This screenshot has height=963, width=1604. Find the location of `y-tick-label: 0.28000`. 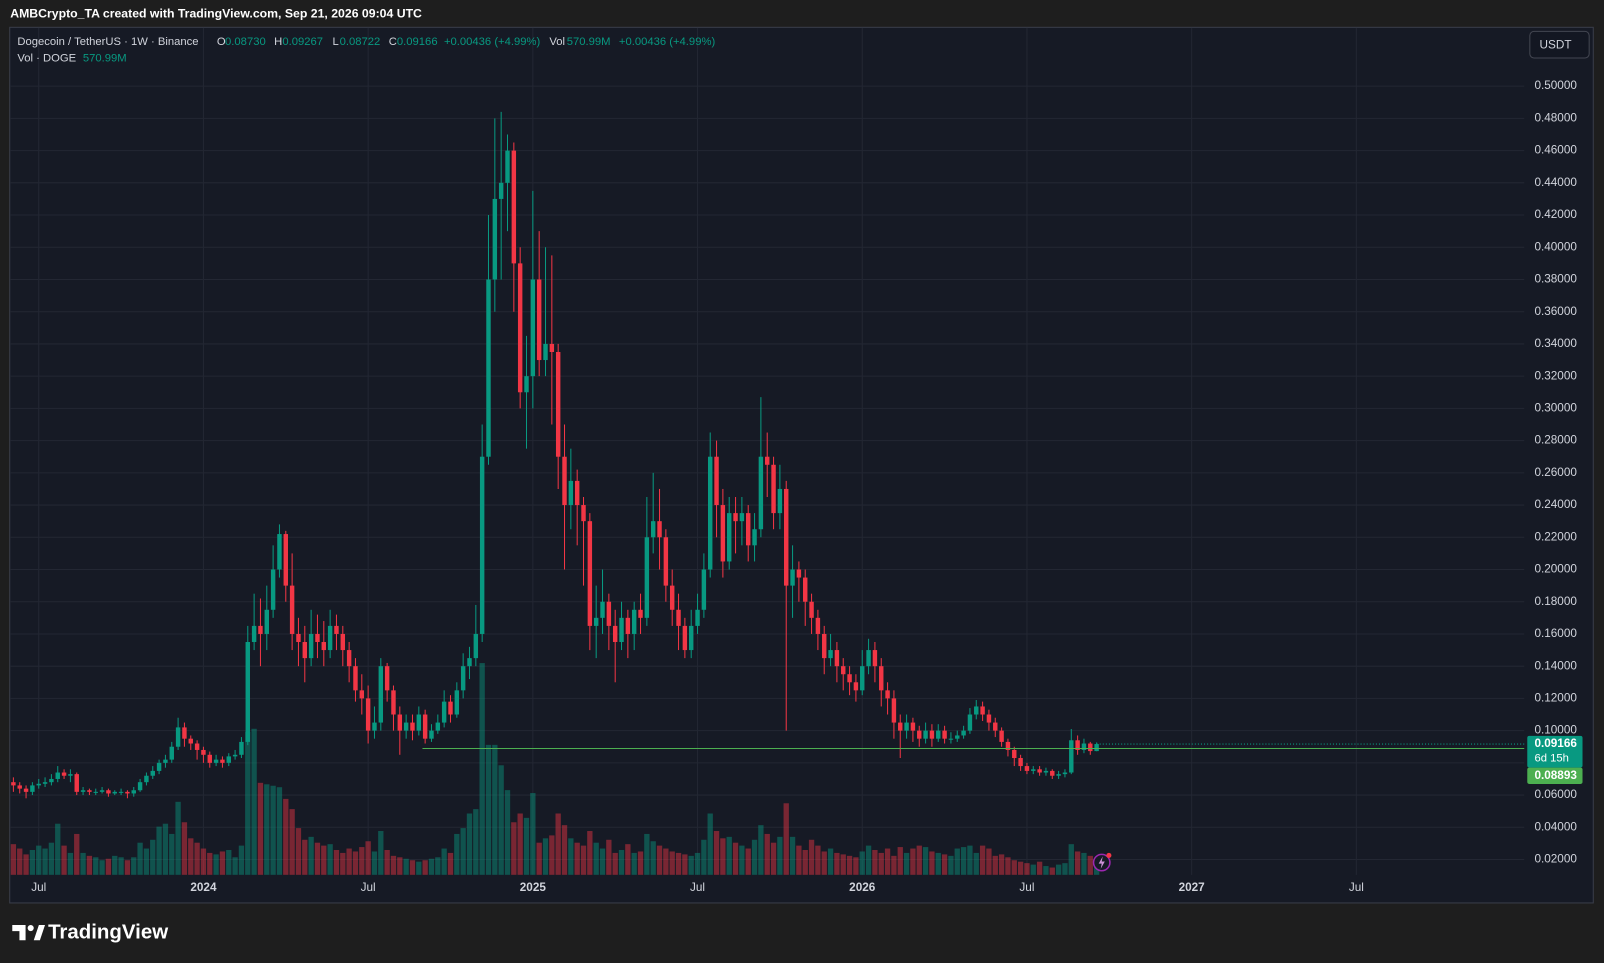

y-tick-label: 0.28000 is located at coordinates (1555, 440).